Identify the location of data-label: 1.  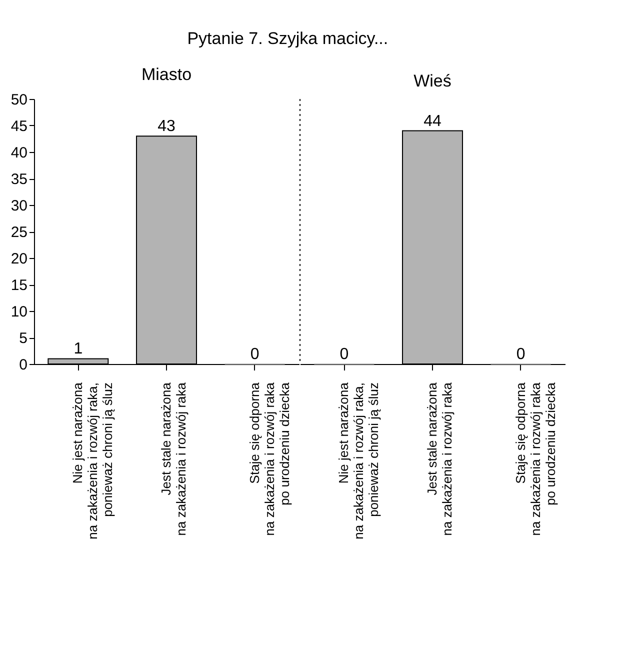
(78, 349).